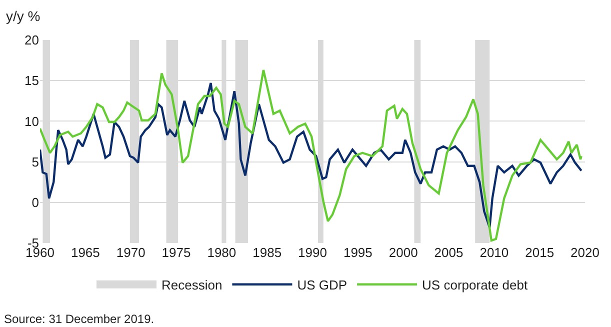 Image resolution: width=611 pixels, height=327 pixels. Describe the element at coordinates (539, 252) in the screenshot. I see `x-tick-label: 2015` at that location.